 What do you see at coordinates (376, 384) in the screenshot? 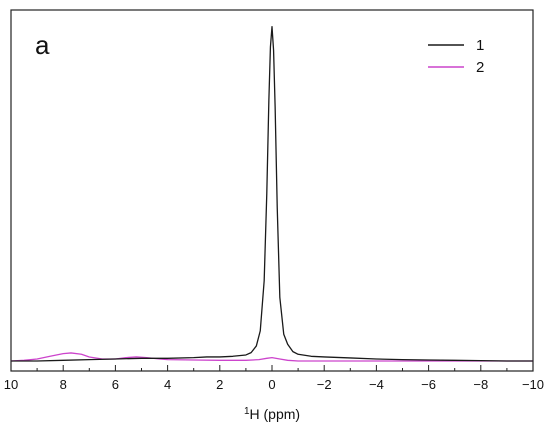
I see `x-tick-label: −4` at bounding box center [376, 384].